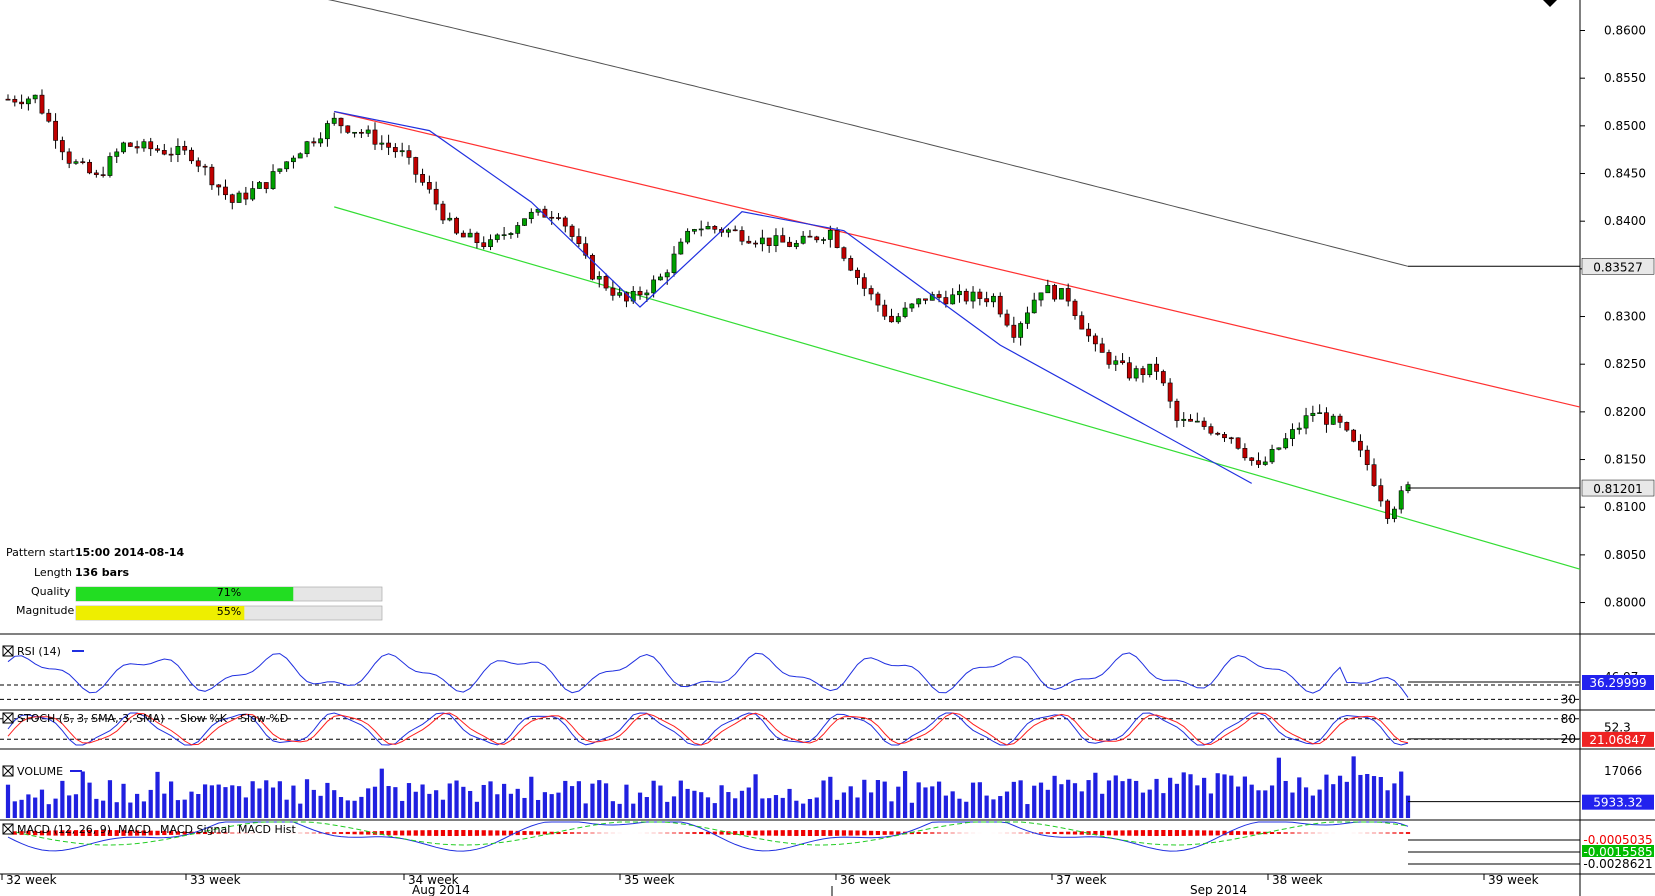 This screenshot has height=896, width=1655. I want to click on magnitude-bar-fill, so click(160, 613).